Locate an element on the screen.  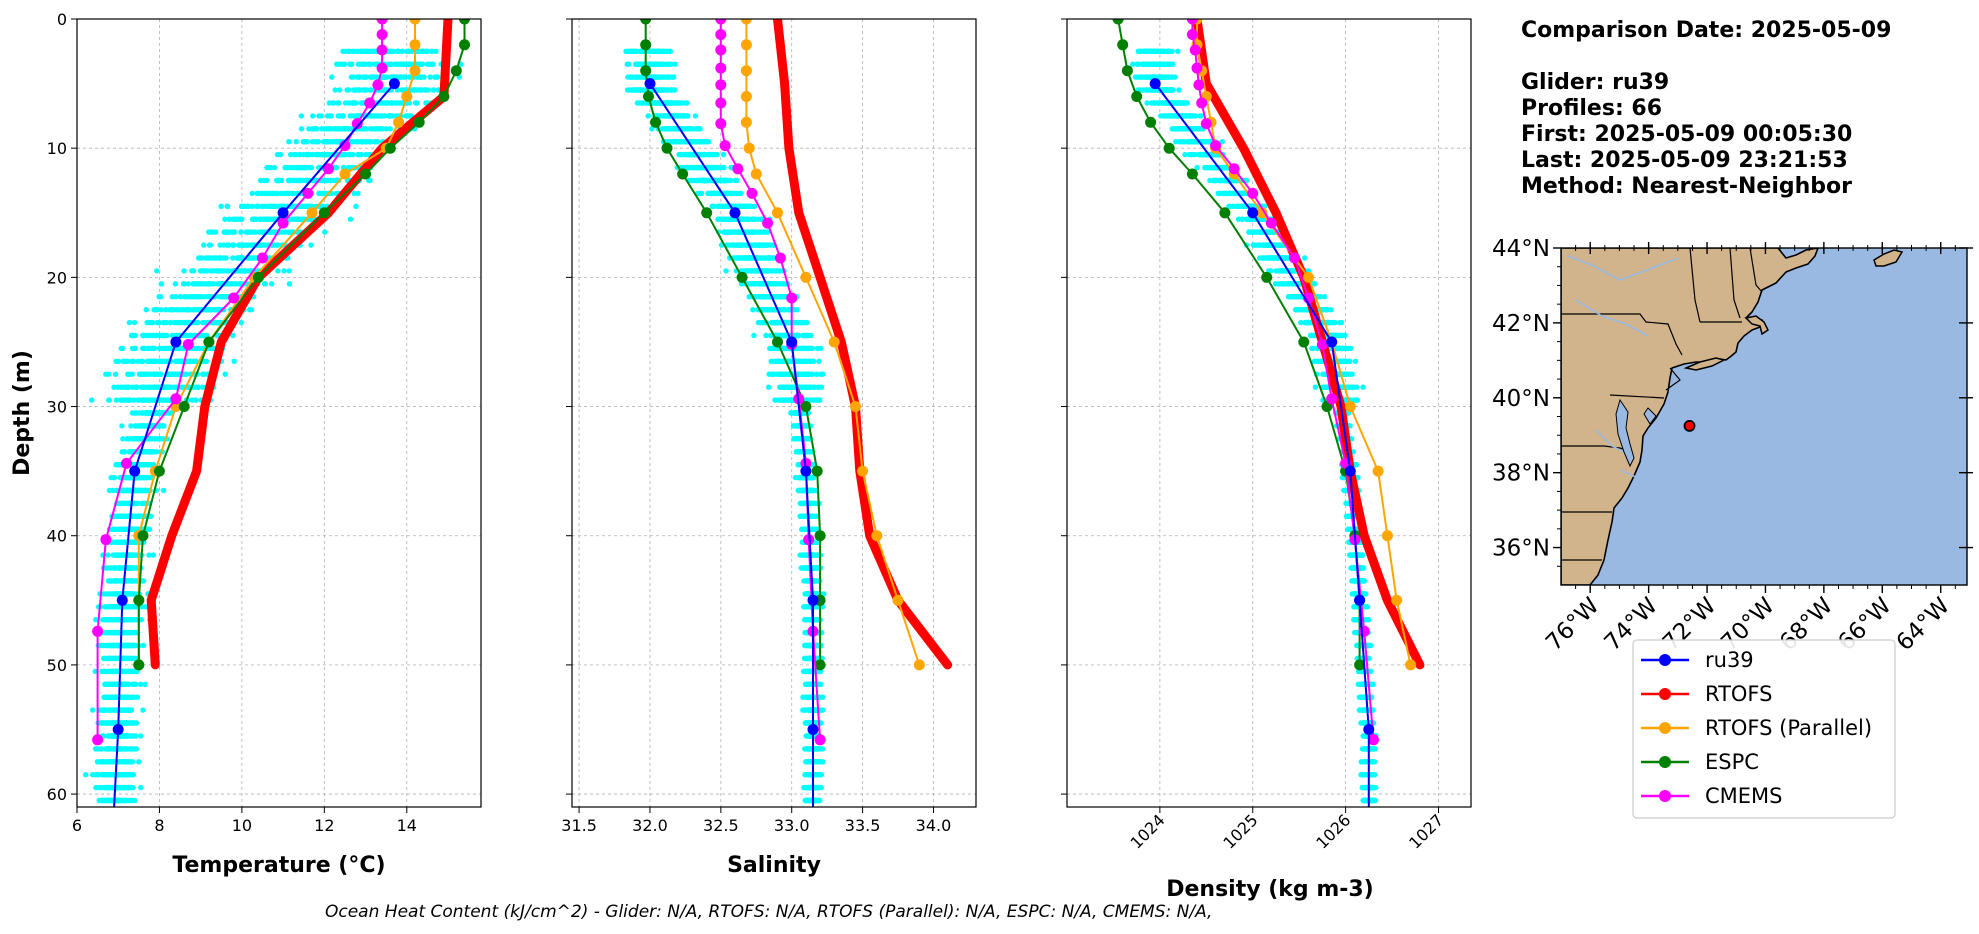
temperature-rtofs-parallel-marker is located at coordinates (399, 122).